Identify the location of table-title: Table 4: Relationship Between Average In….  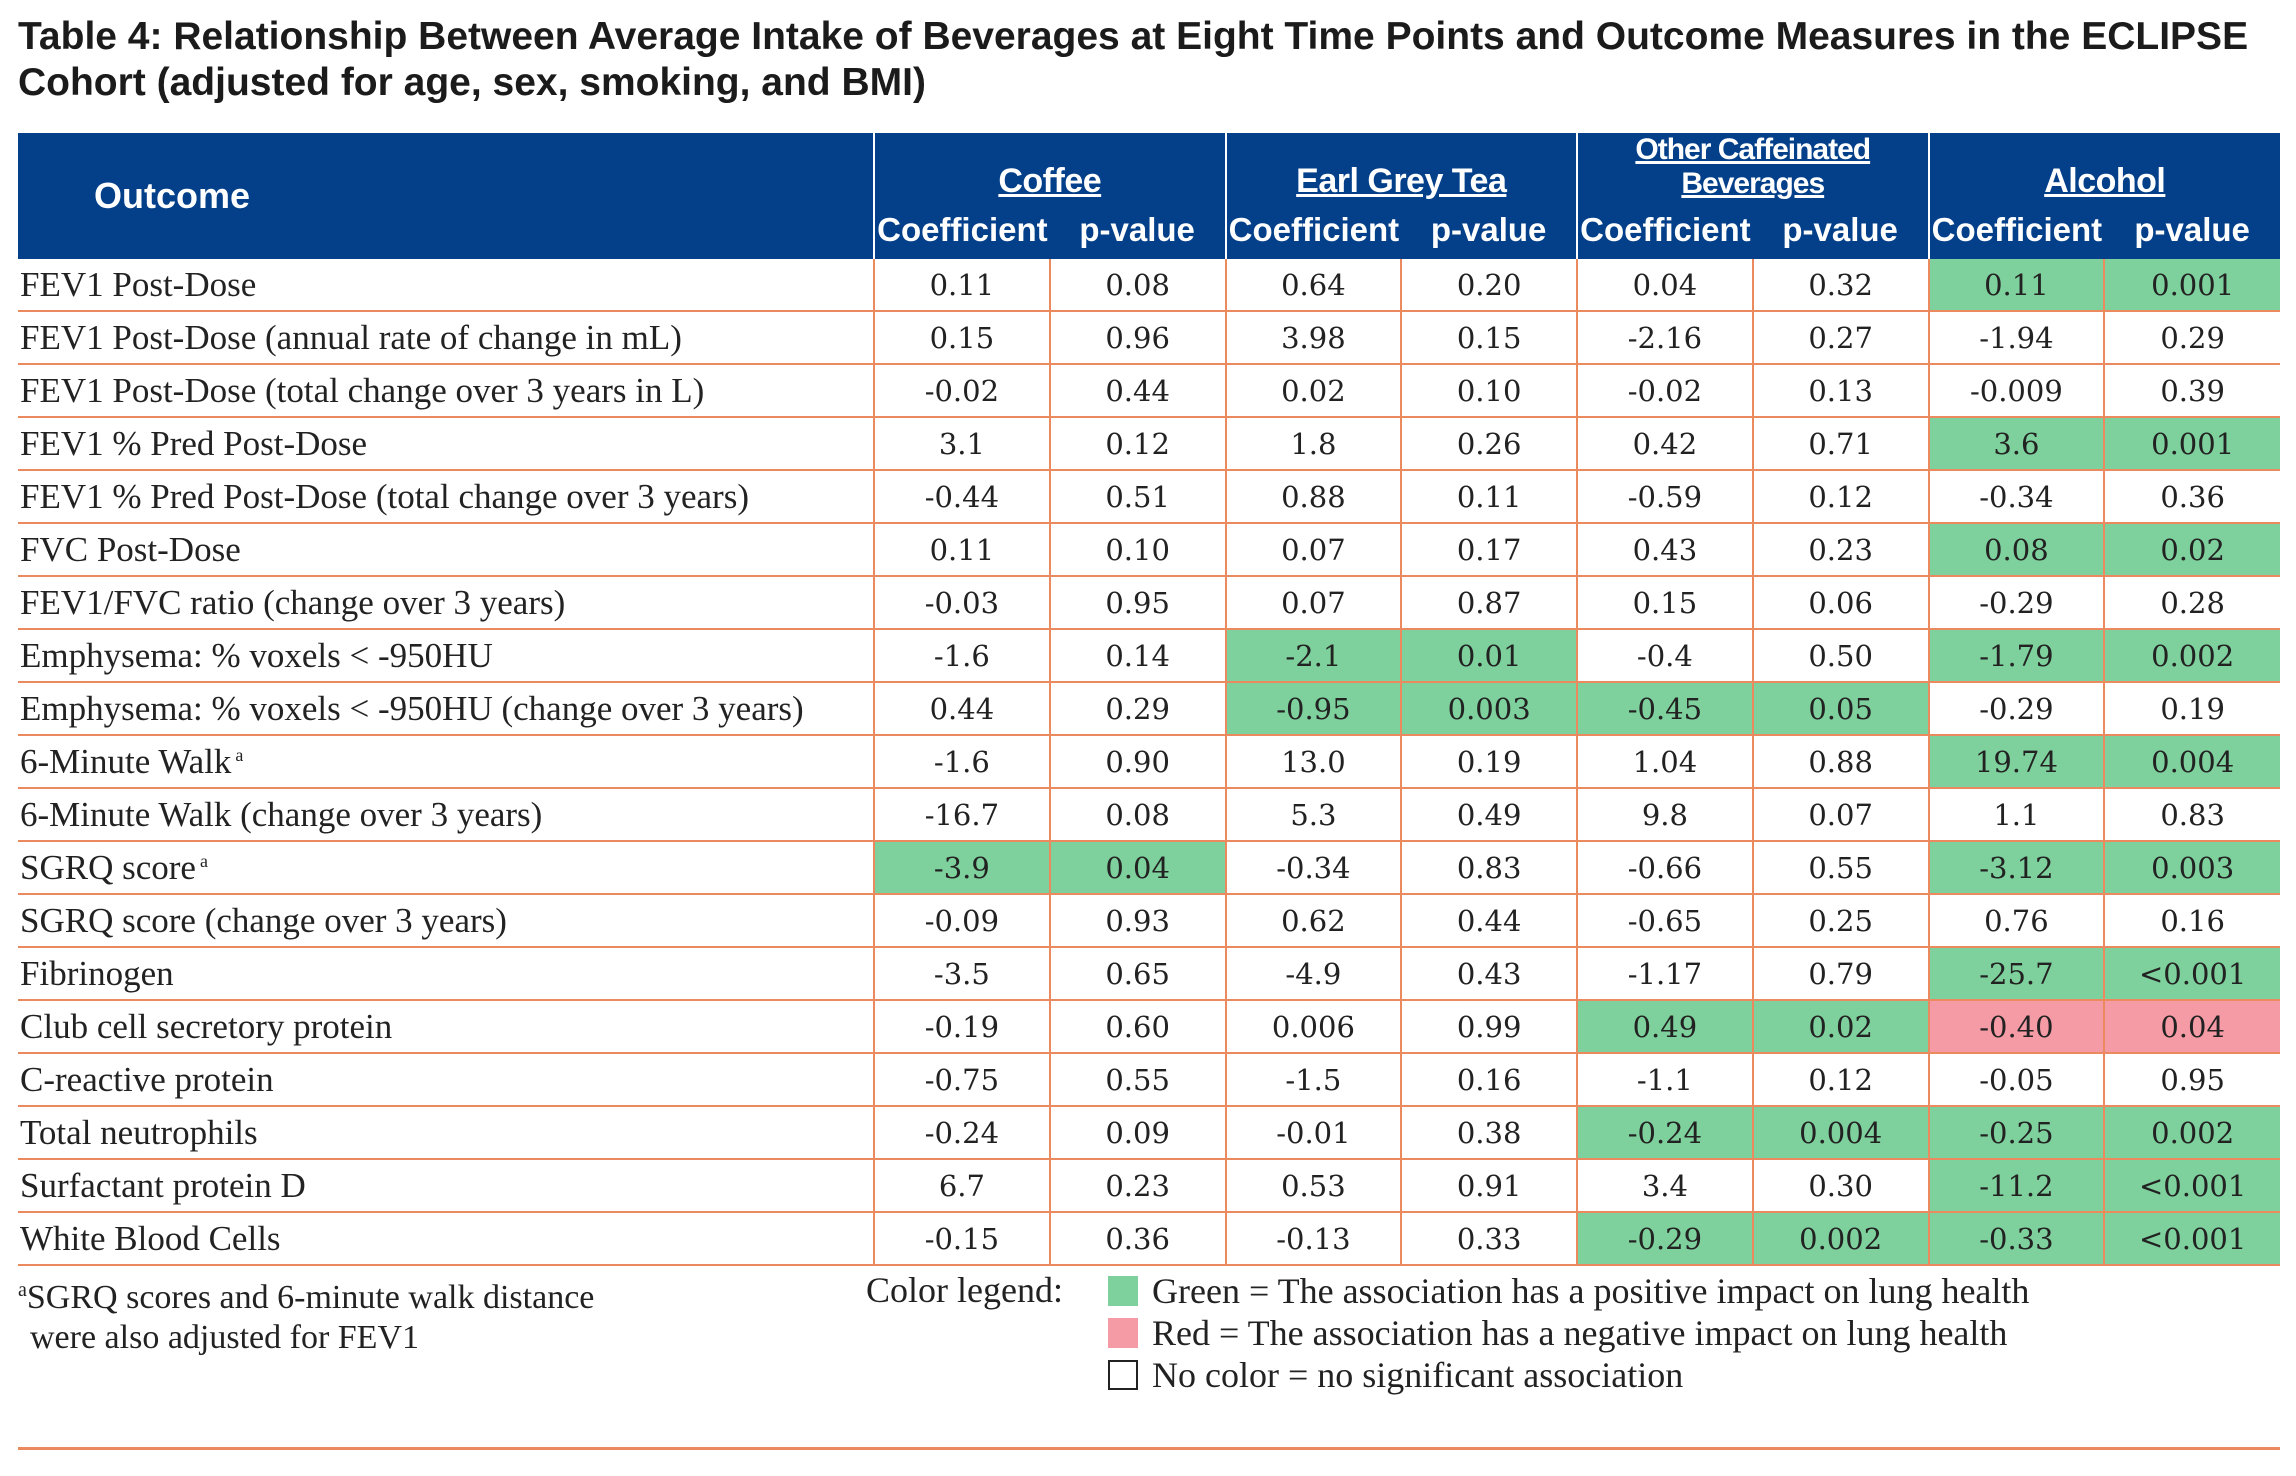
(1133, 59).